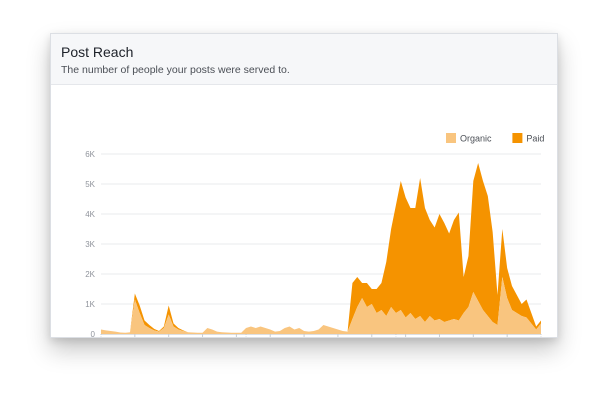  What do you see at coordinates (535, 139) in the screenshot?
I see `legend-label-paid: Paid` at bounding box center [535, 139].